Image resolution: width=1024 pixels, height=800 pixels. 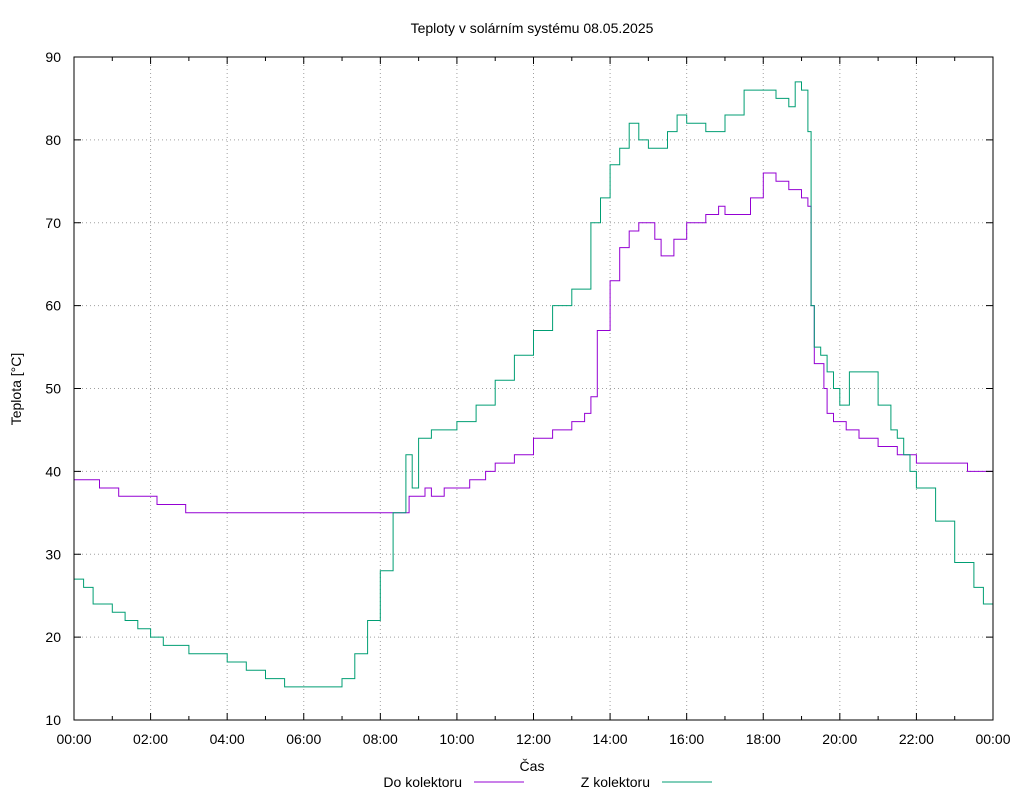 What do you see at coordinates (533, 739) in the screenshot?
I see `x-tick-label: 12:00` at bounding box center [533, 739].